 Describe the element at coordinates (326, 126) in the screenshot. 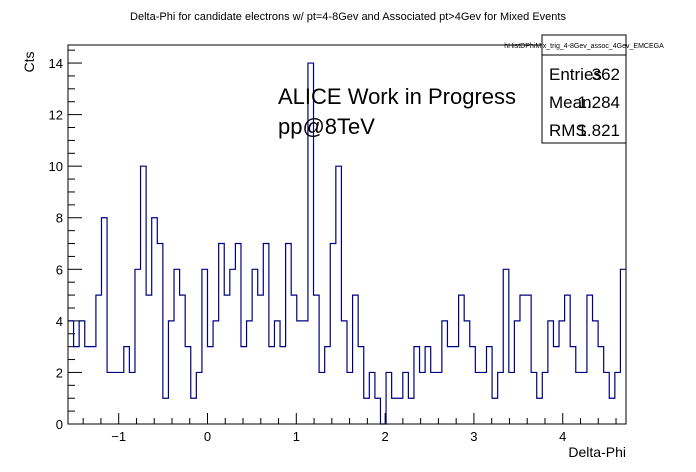

I see `annotation-energy: pp@8TeV` at that location.